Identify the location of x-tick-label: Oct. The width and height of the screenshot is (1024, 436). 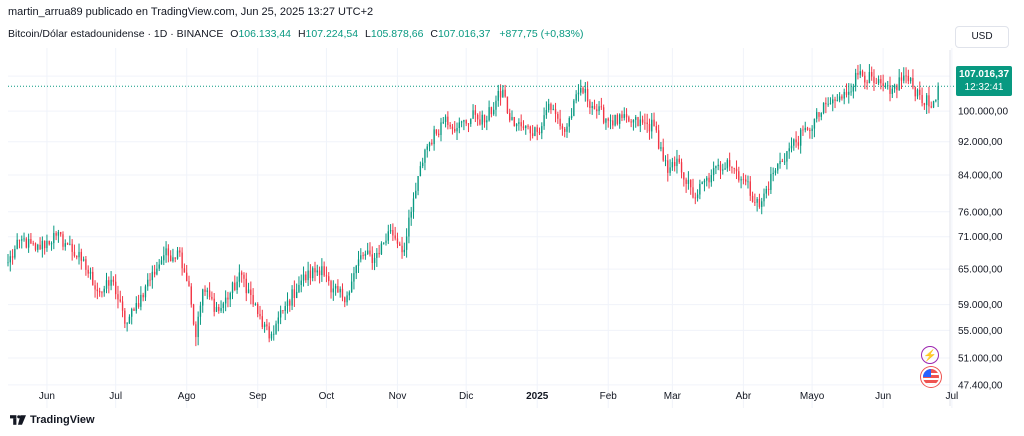
(327, 396).